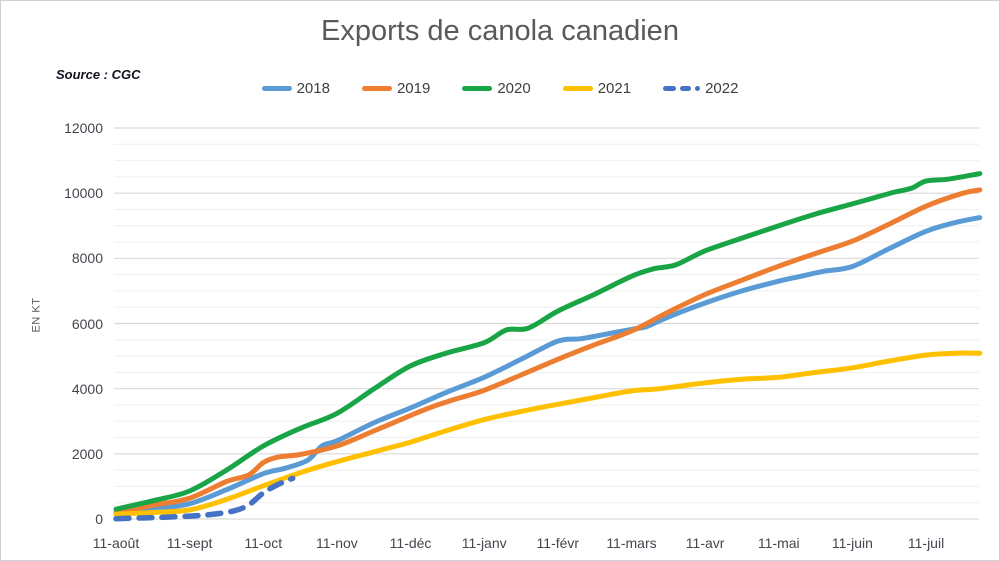 This screenshot has width=1000, height=561. I want to click on legend-label-2021: 2021, so click(614, 88).